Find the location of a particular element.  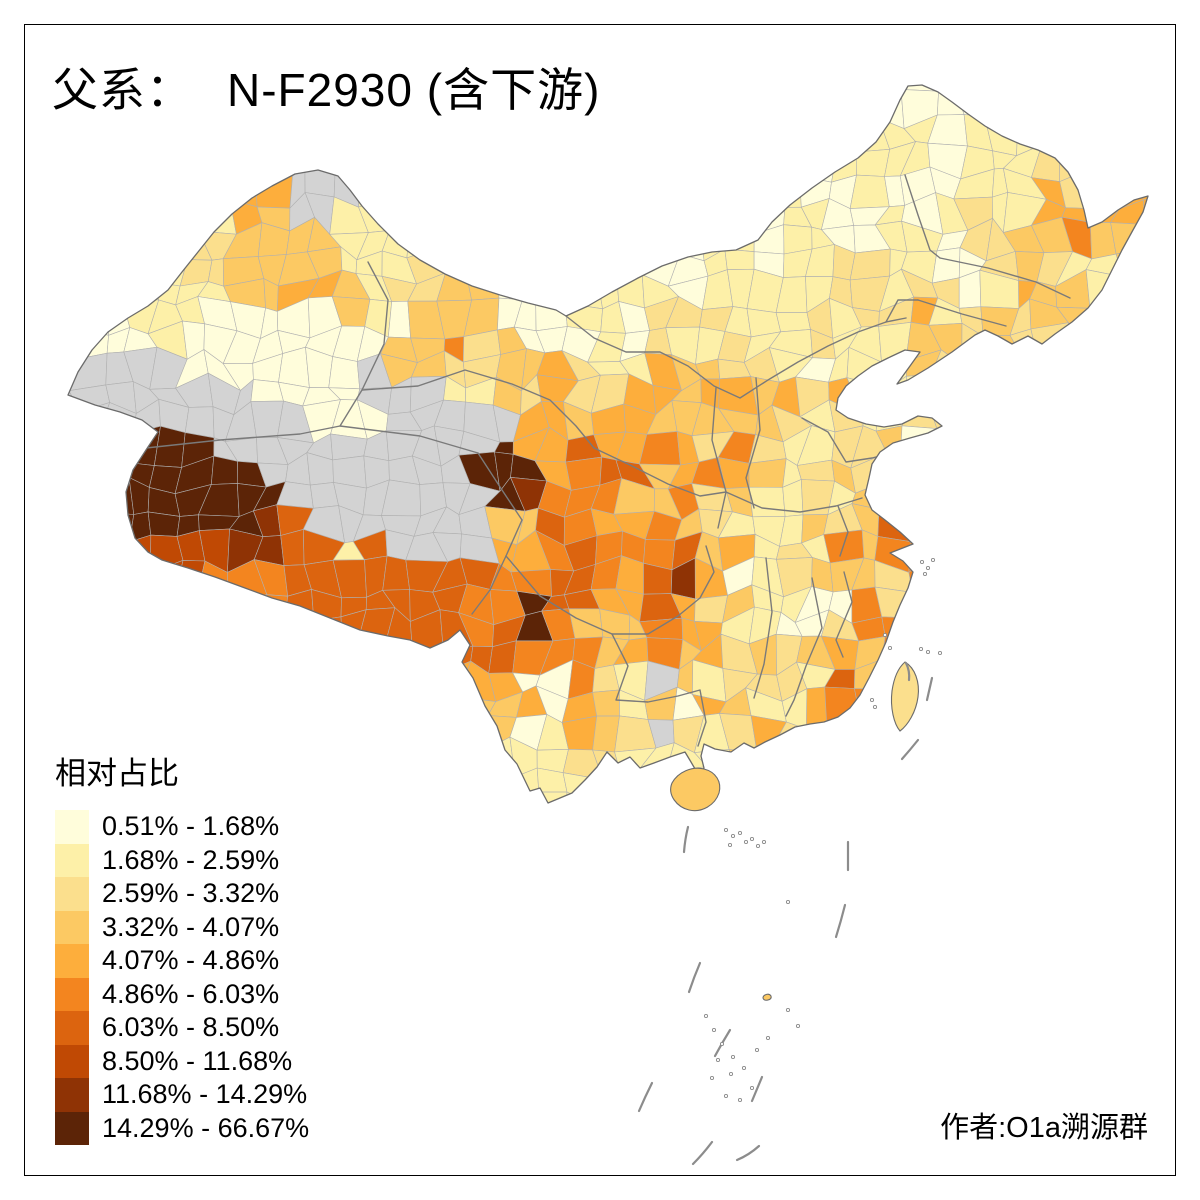

legend-class-label: 0.51% - 1.68% is located at coordinates (191, 826).